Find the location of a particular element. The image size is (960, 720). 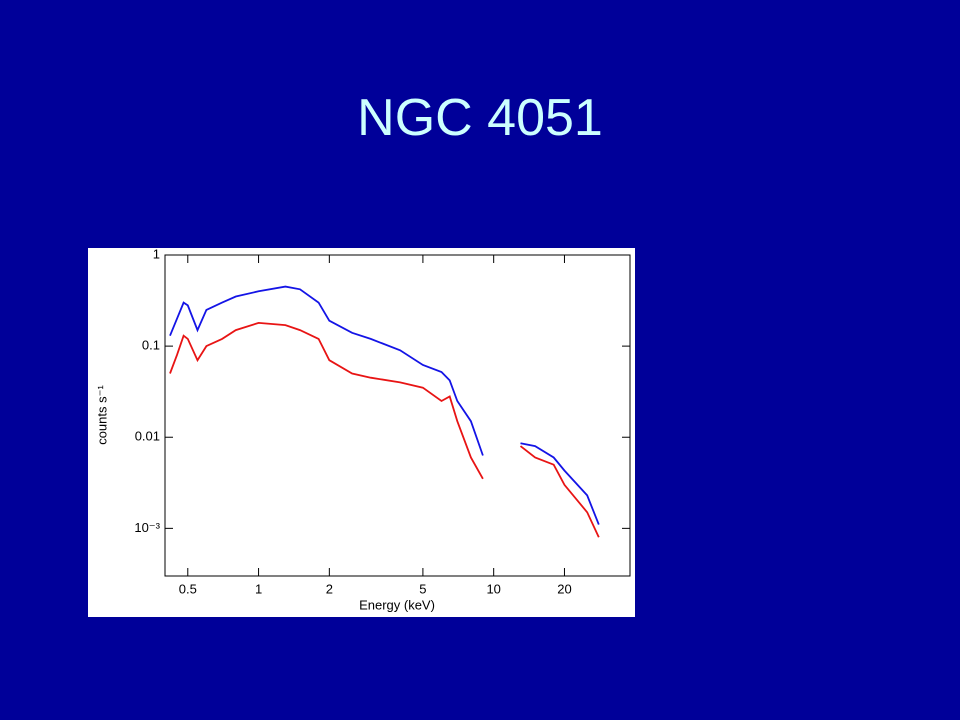

y-tick-label: 10⁻³ is located at coordinates (147, 527).